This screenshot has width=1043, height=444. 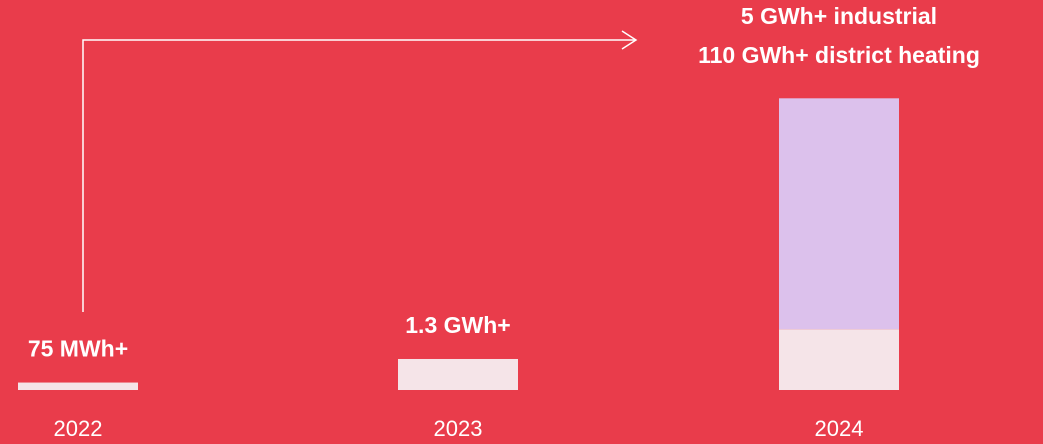 What do you see at coordinates (457, 325) in the screenshot?
I see `value-label: 1.3 GWh+` at bounding box center [457, 325].